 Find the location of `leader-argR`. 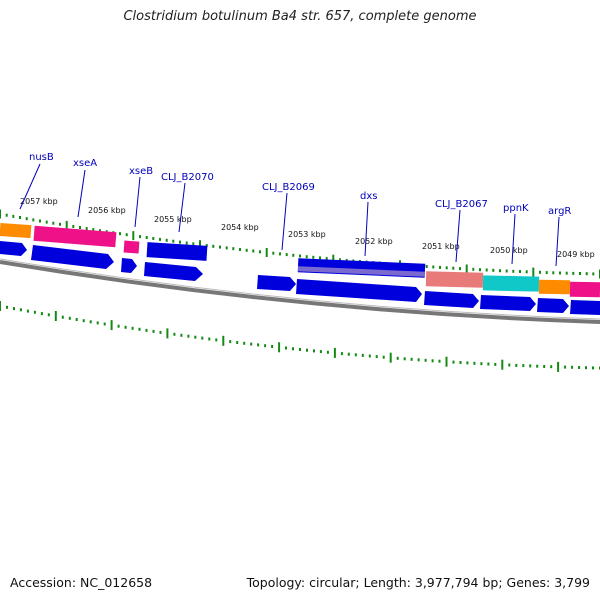

leader-argR is located at coordinates (557, 241).